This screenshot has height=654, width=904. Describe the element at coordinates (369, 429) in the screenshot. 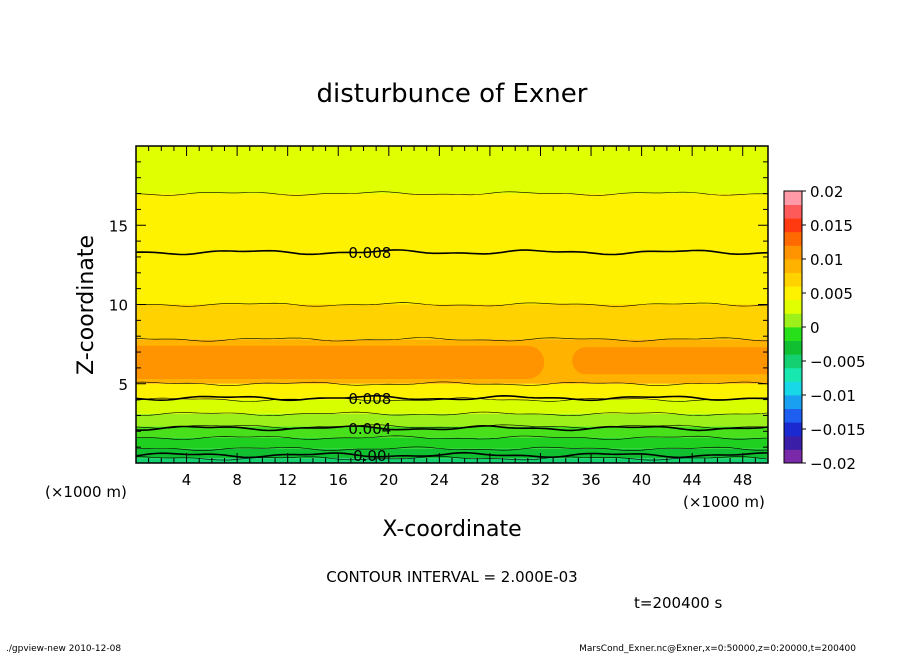

I see `contour-label-2: 0.004` at that location.